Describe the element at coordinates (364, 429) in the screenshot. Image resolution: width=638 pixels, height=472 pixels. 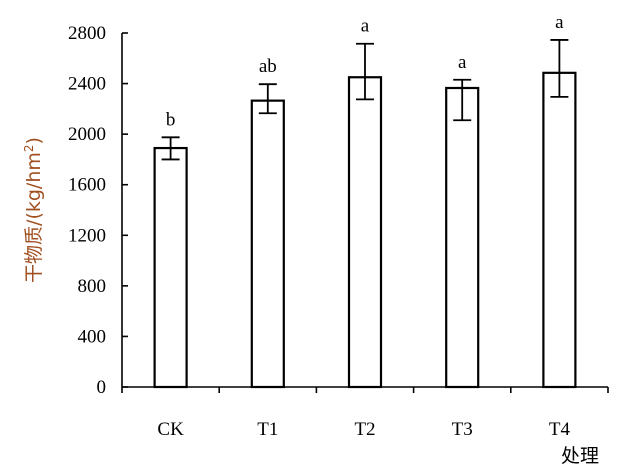
I see `x-tick-label: T2` at that location.